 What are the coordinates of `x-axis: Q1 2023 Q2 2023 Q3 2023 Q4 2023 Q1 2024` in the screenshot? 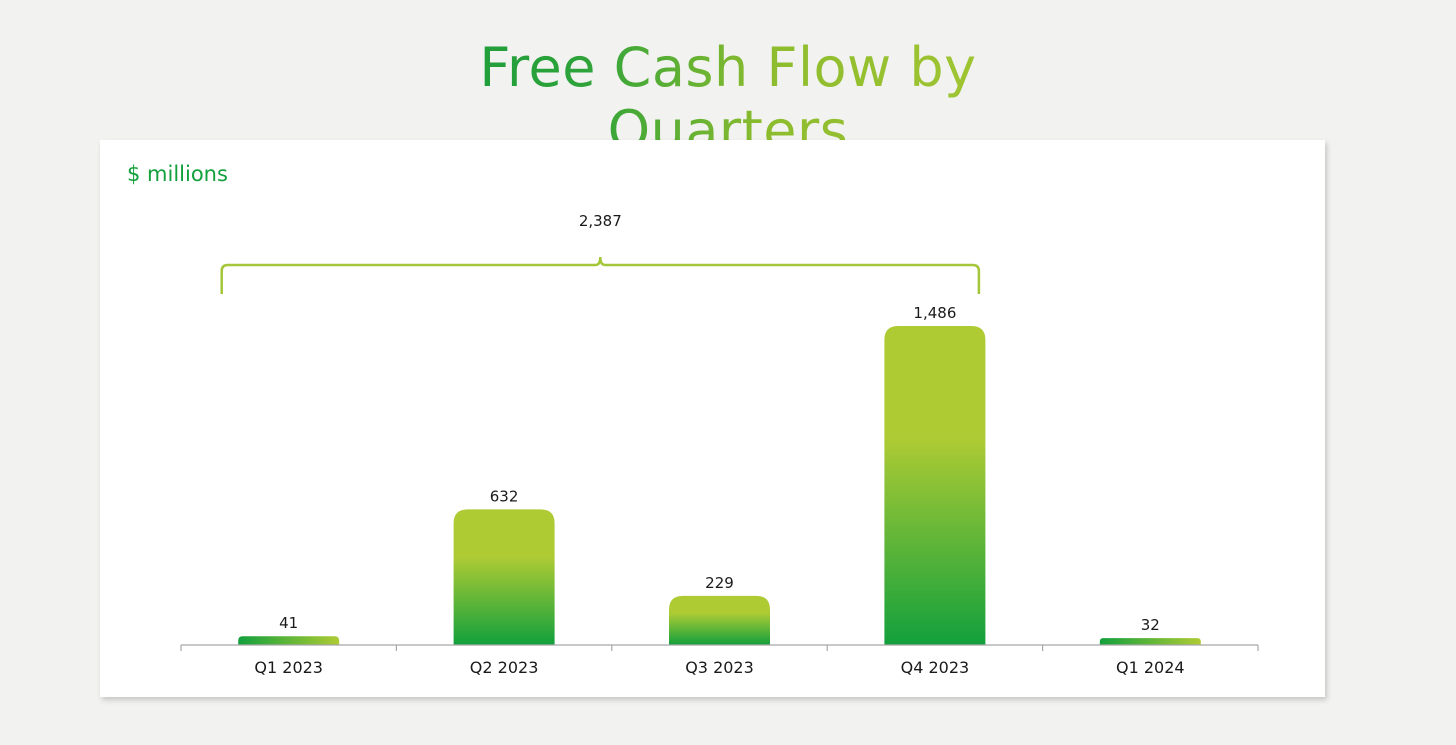 It's located at (719, 660).